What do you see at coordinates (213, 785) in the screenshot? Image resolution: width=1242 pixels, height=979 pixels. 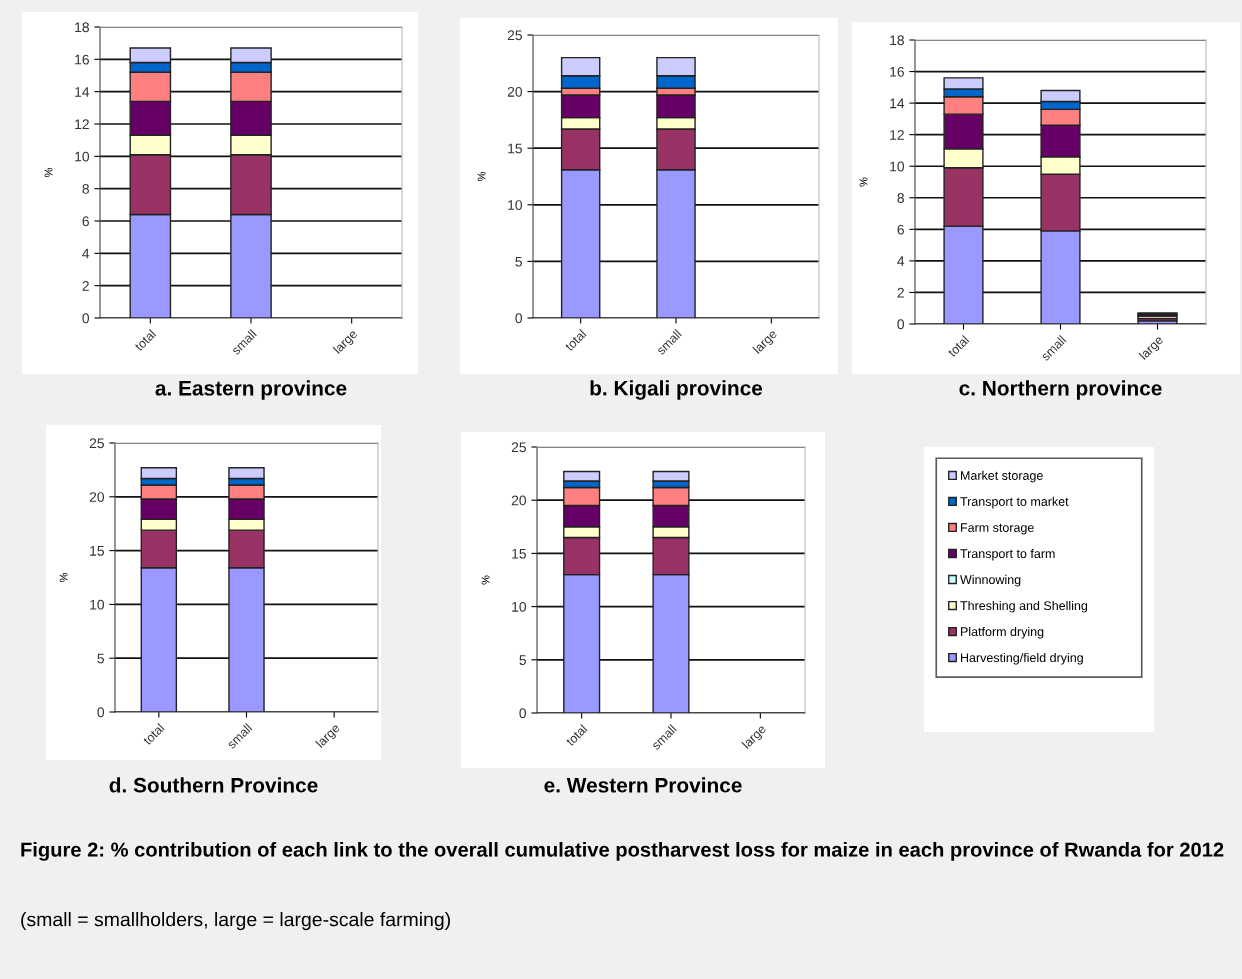 I see `text: d. Southern Province` at bounding box center [213, 785].